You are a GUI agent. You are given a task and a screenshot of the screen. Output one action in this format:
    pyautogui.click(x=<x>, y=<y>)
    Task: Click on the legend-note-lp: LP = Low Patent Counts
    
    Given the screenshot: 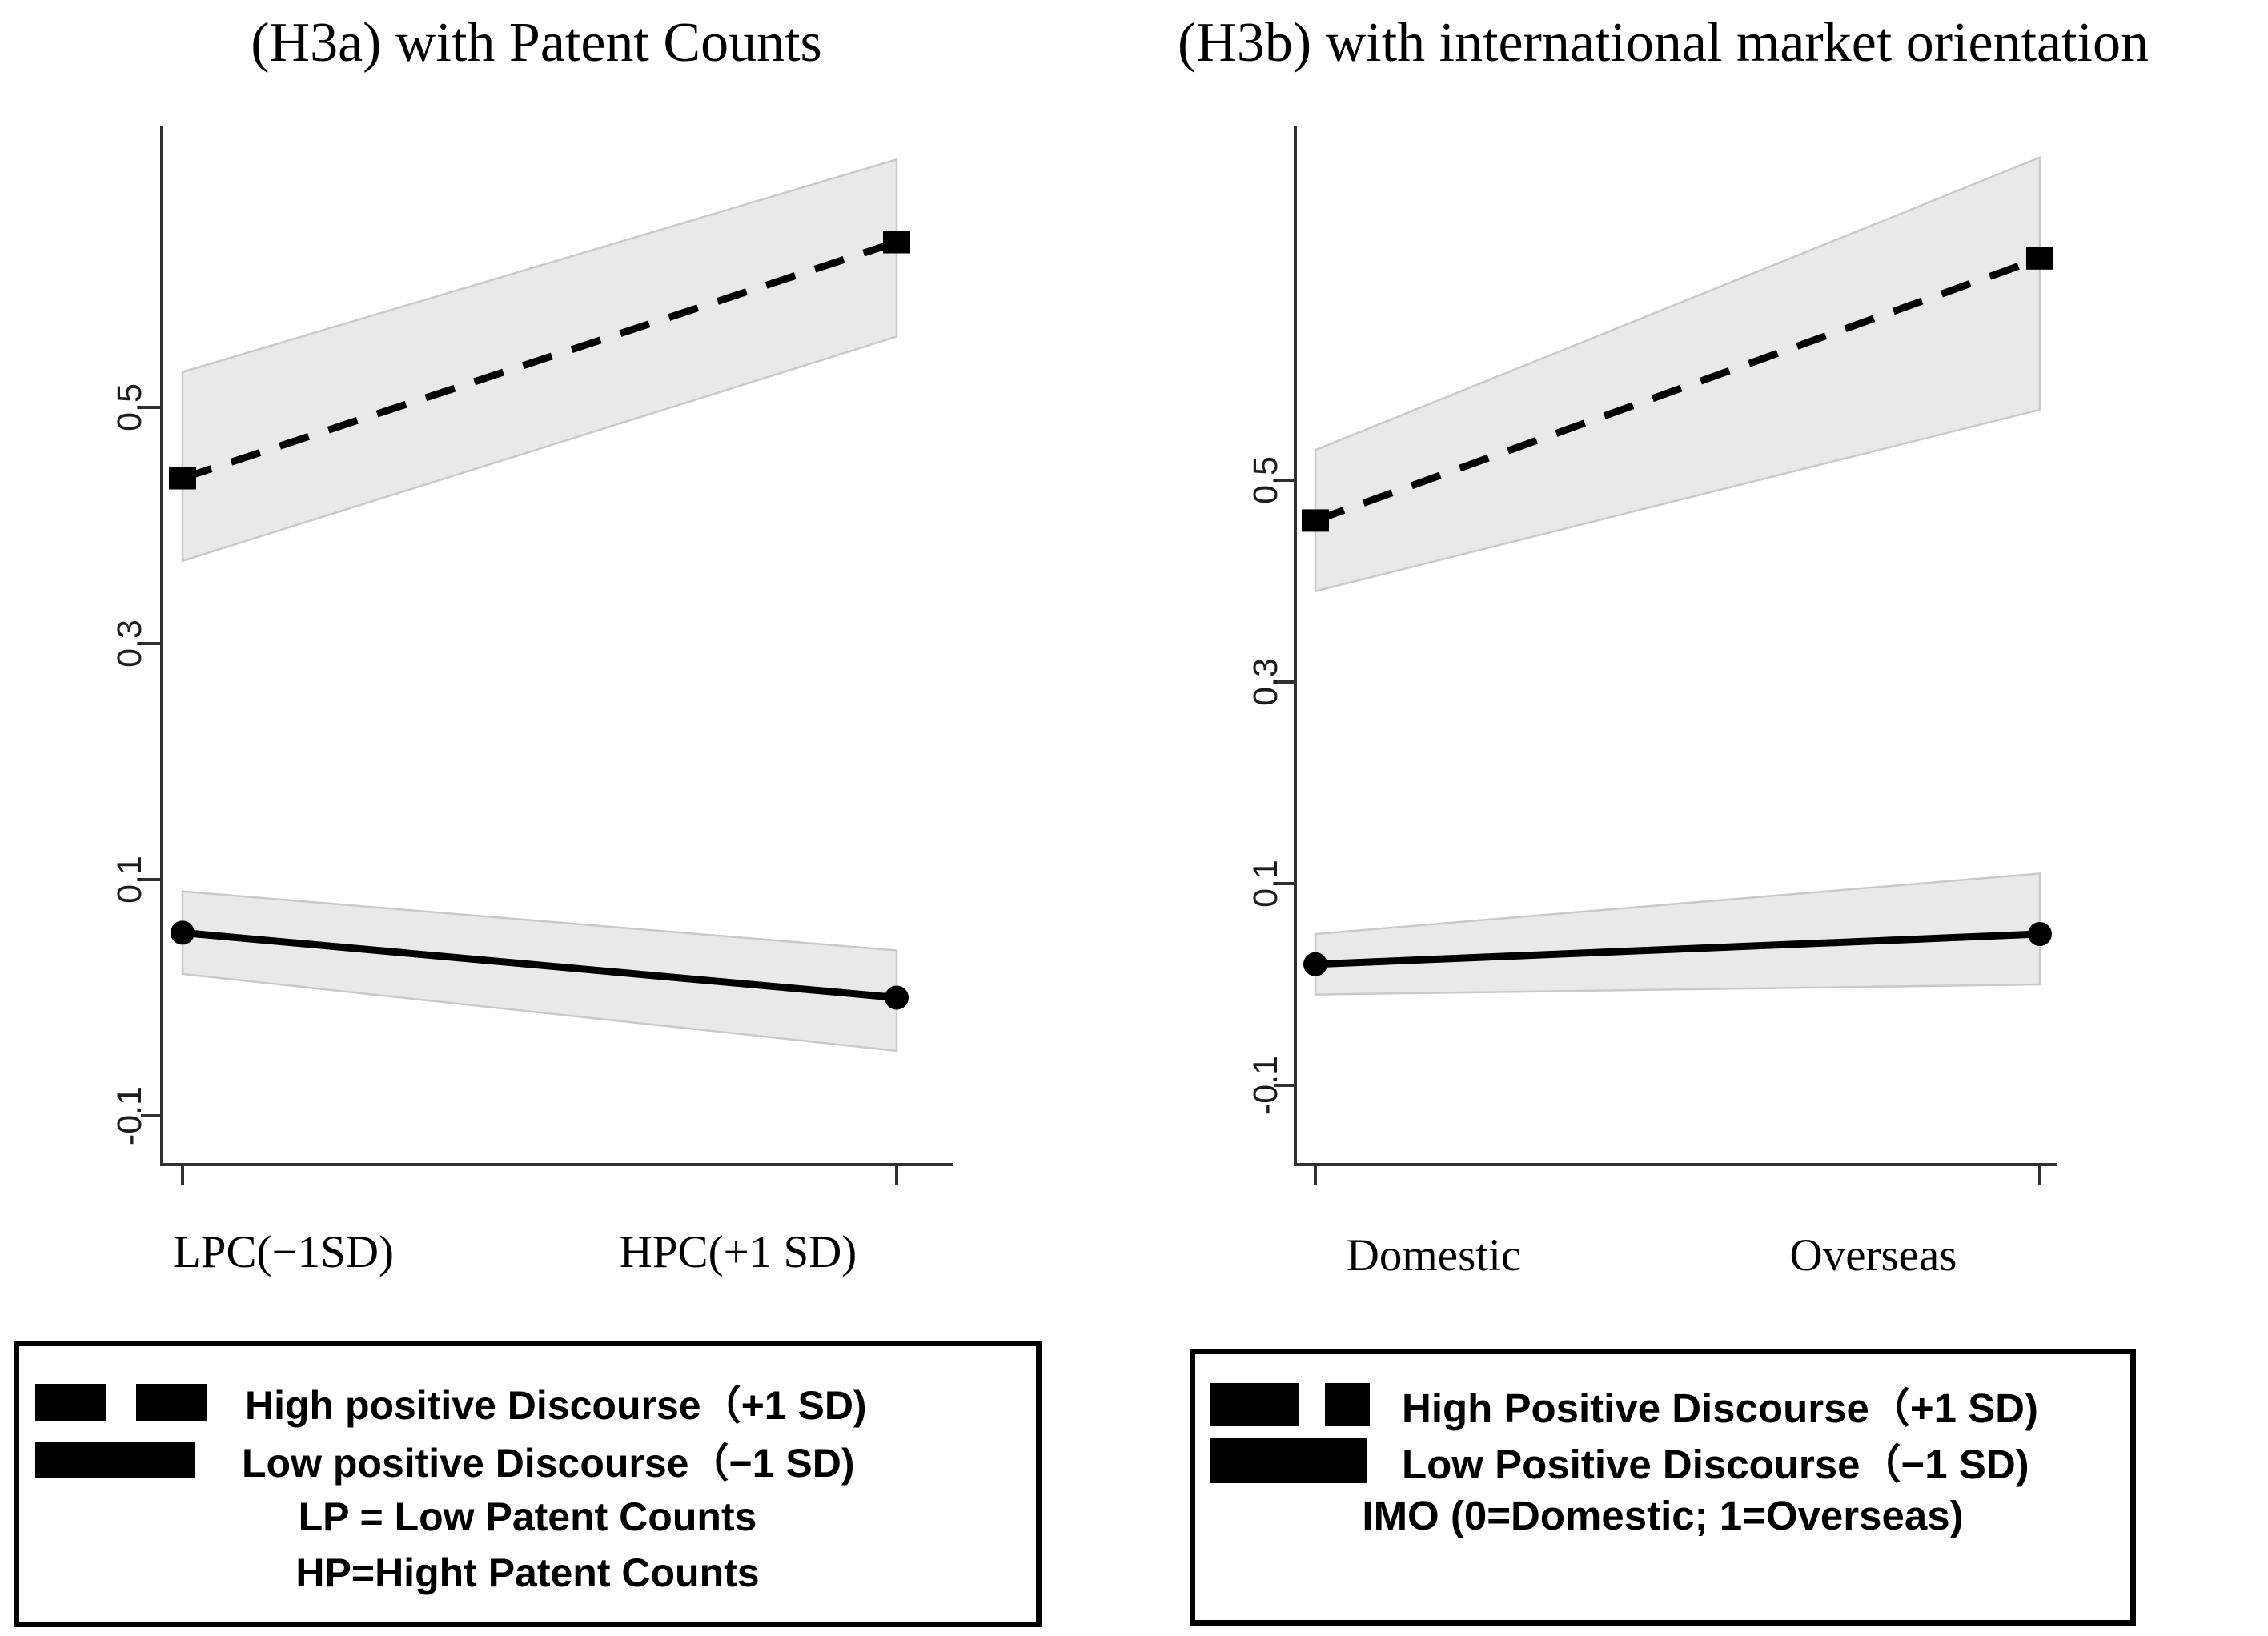 What is the action you would take?
    pyautogui.click(x=527, y=1516)
    